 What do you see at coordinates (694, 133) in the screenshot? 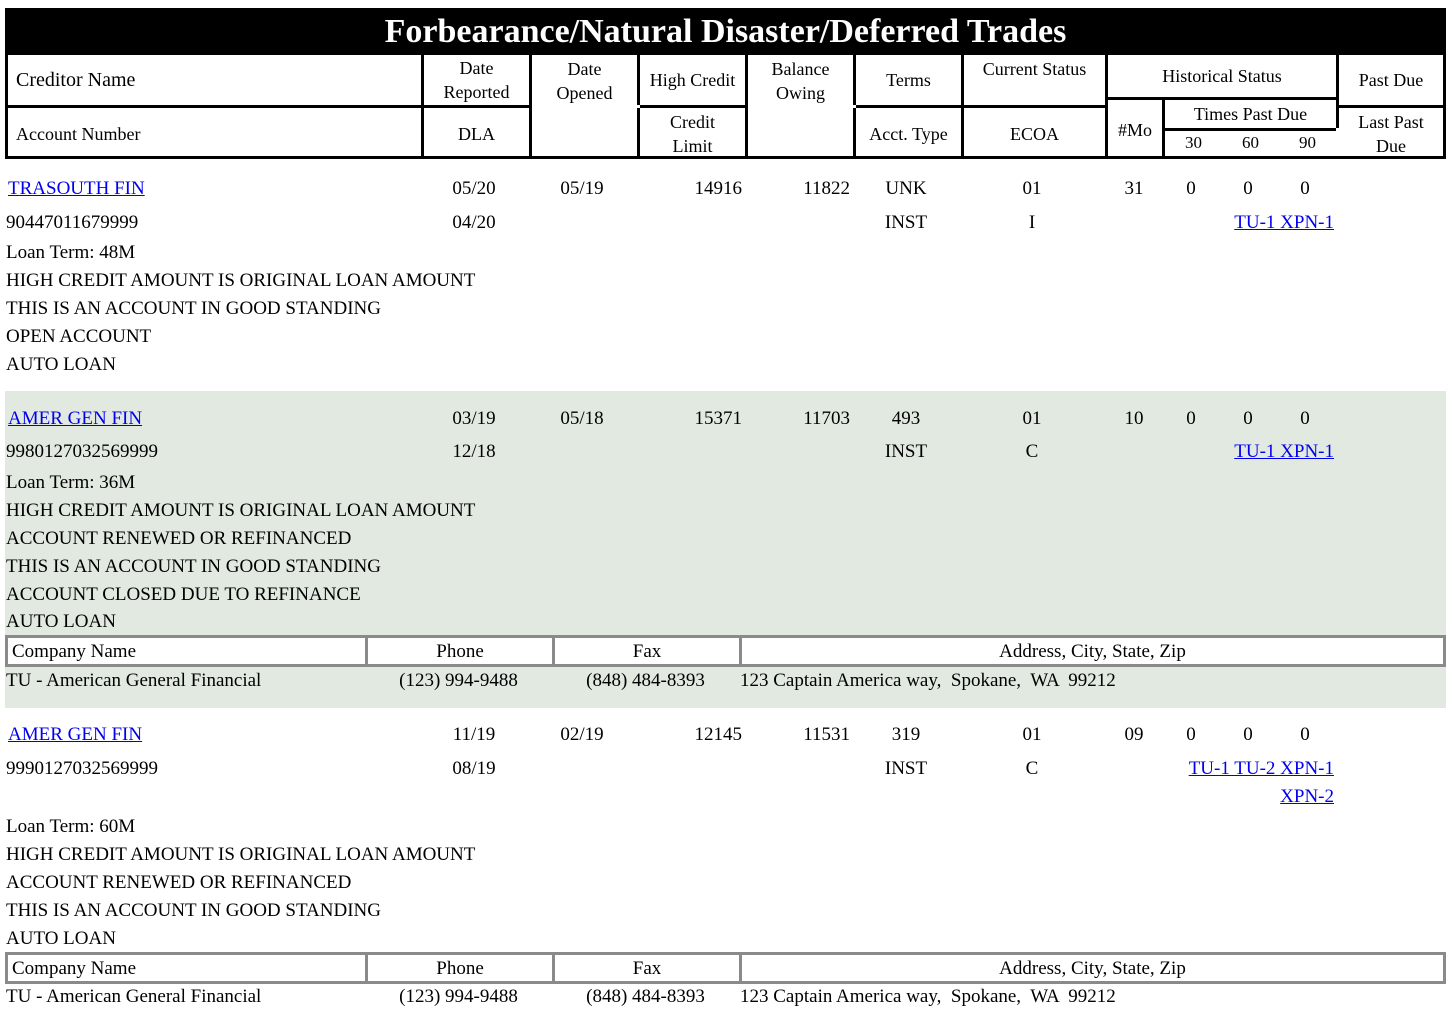
I see `header-credit-limit: Credit Limit` at bounding box center [694, 133].